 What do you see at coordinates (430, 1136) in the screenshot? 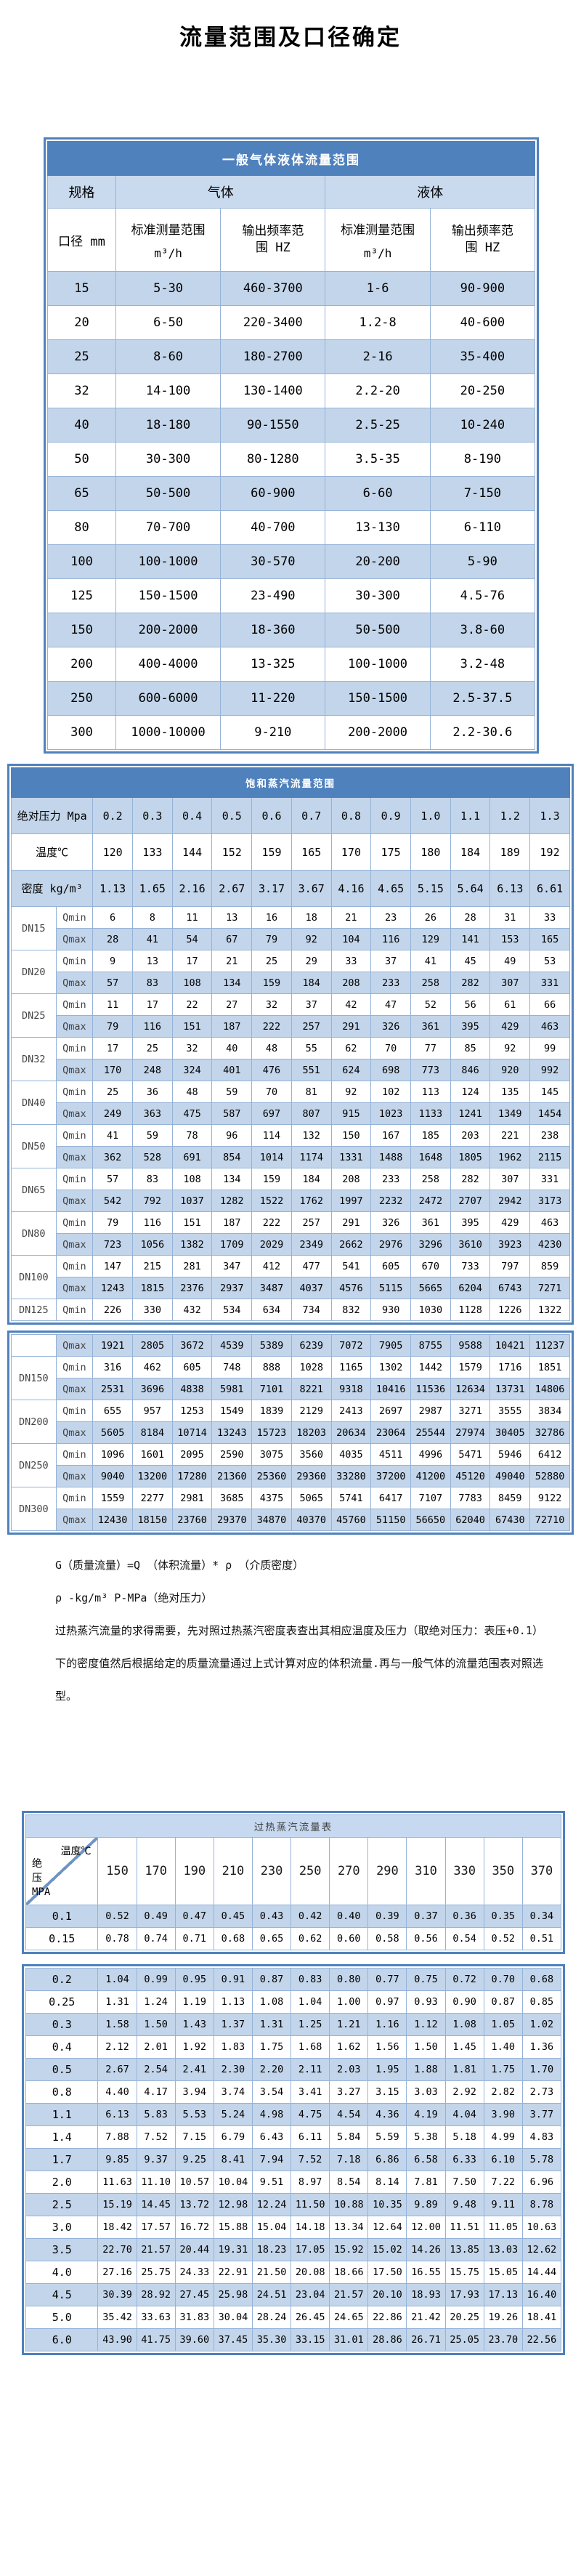
I see `qmin-value: 185` at bounding box center [430, 1136].